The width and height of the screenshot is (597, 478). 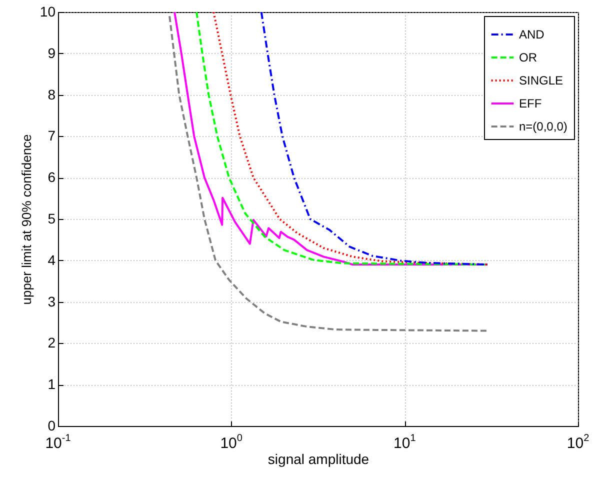 What do you see at coordinates (543, 127) in the screenshot?
I see `legend-label: n=(0,0,0)` at bounding box center [543, 127].